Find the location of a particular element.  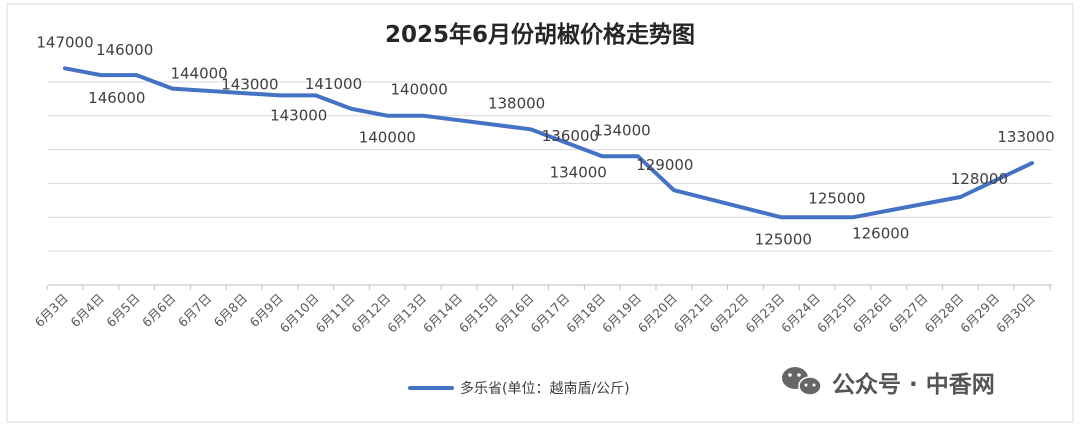

data-label: 126000 is located at coordinates (880, 234).